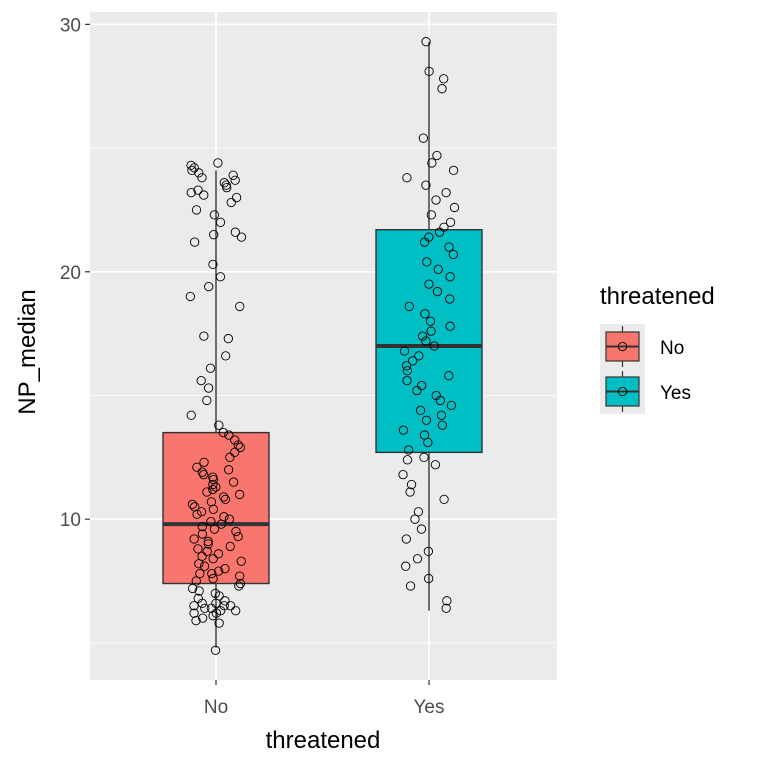  Describe the element at coordinates (645, 391) in the screenshot. I see `legend-item-yes: Yes` at that location.